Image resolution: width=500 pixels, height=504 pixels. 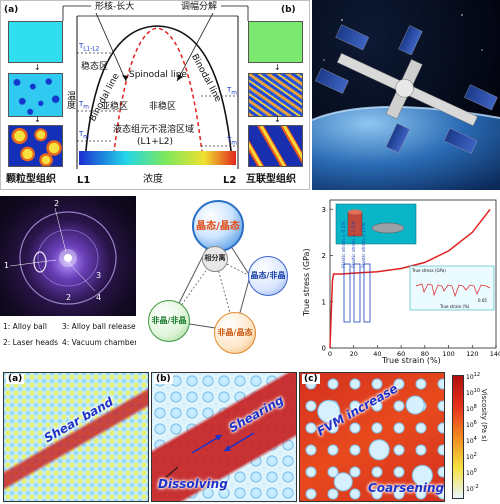 What do you see at coordinates (275, 95) in the screenshot?
I see `right-spinodal-square` at bounding box center [275, 95].